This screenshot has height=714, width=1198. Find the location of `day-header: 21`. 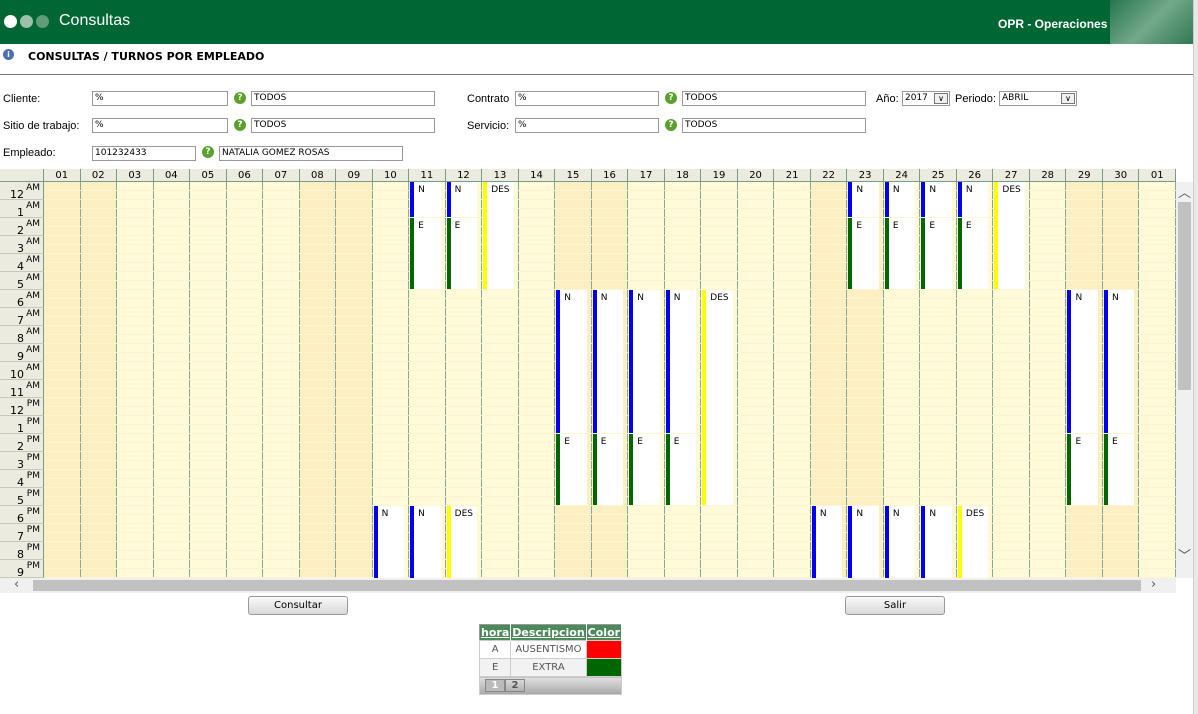

day-header: 21 is located at coordinates (792, 175).